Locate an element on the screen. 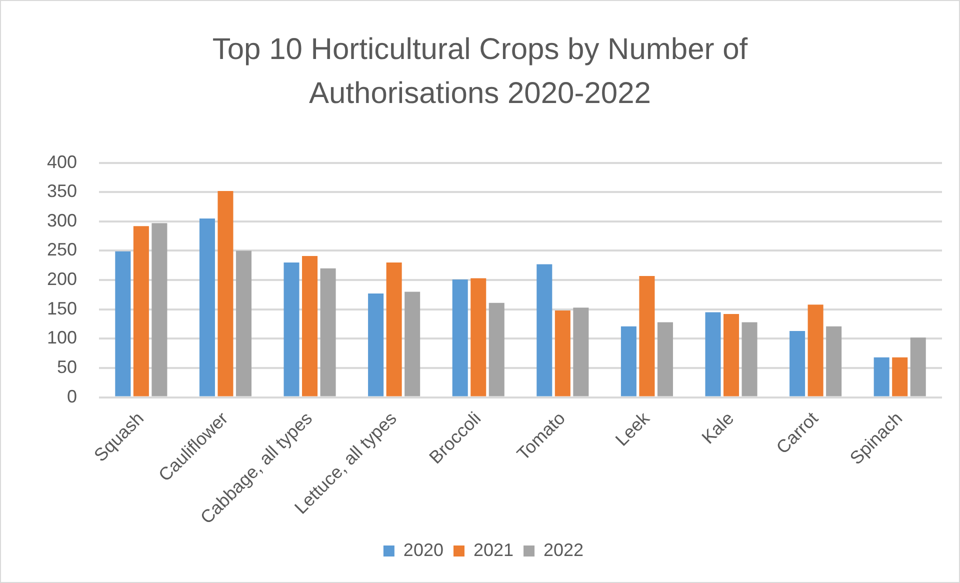 Image resolution: width=960 pixels, height=583 pixels. y-tick-label: 200 is located at coordinates (62, 279).